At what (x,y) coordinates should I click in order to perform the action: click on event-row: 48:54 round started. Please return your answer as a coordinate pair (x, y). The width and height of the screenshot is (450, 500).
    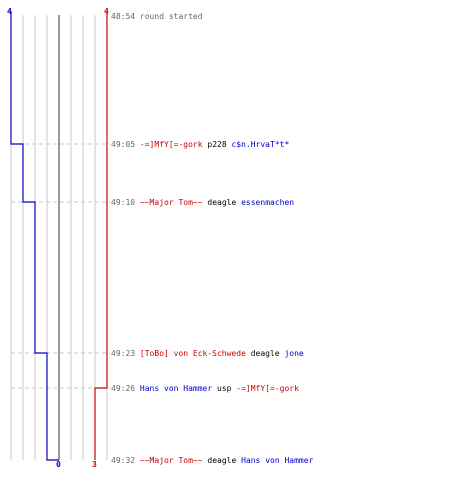
    Looking at the image, I should click on (157, 17).